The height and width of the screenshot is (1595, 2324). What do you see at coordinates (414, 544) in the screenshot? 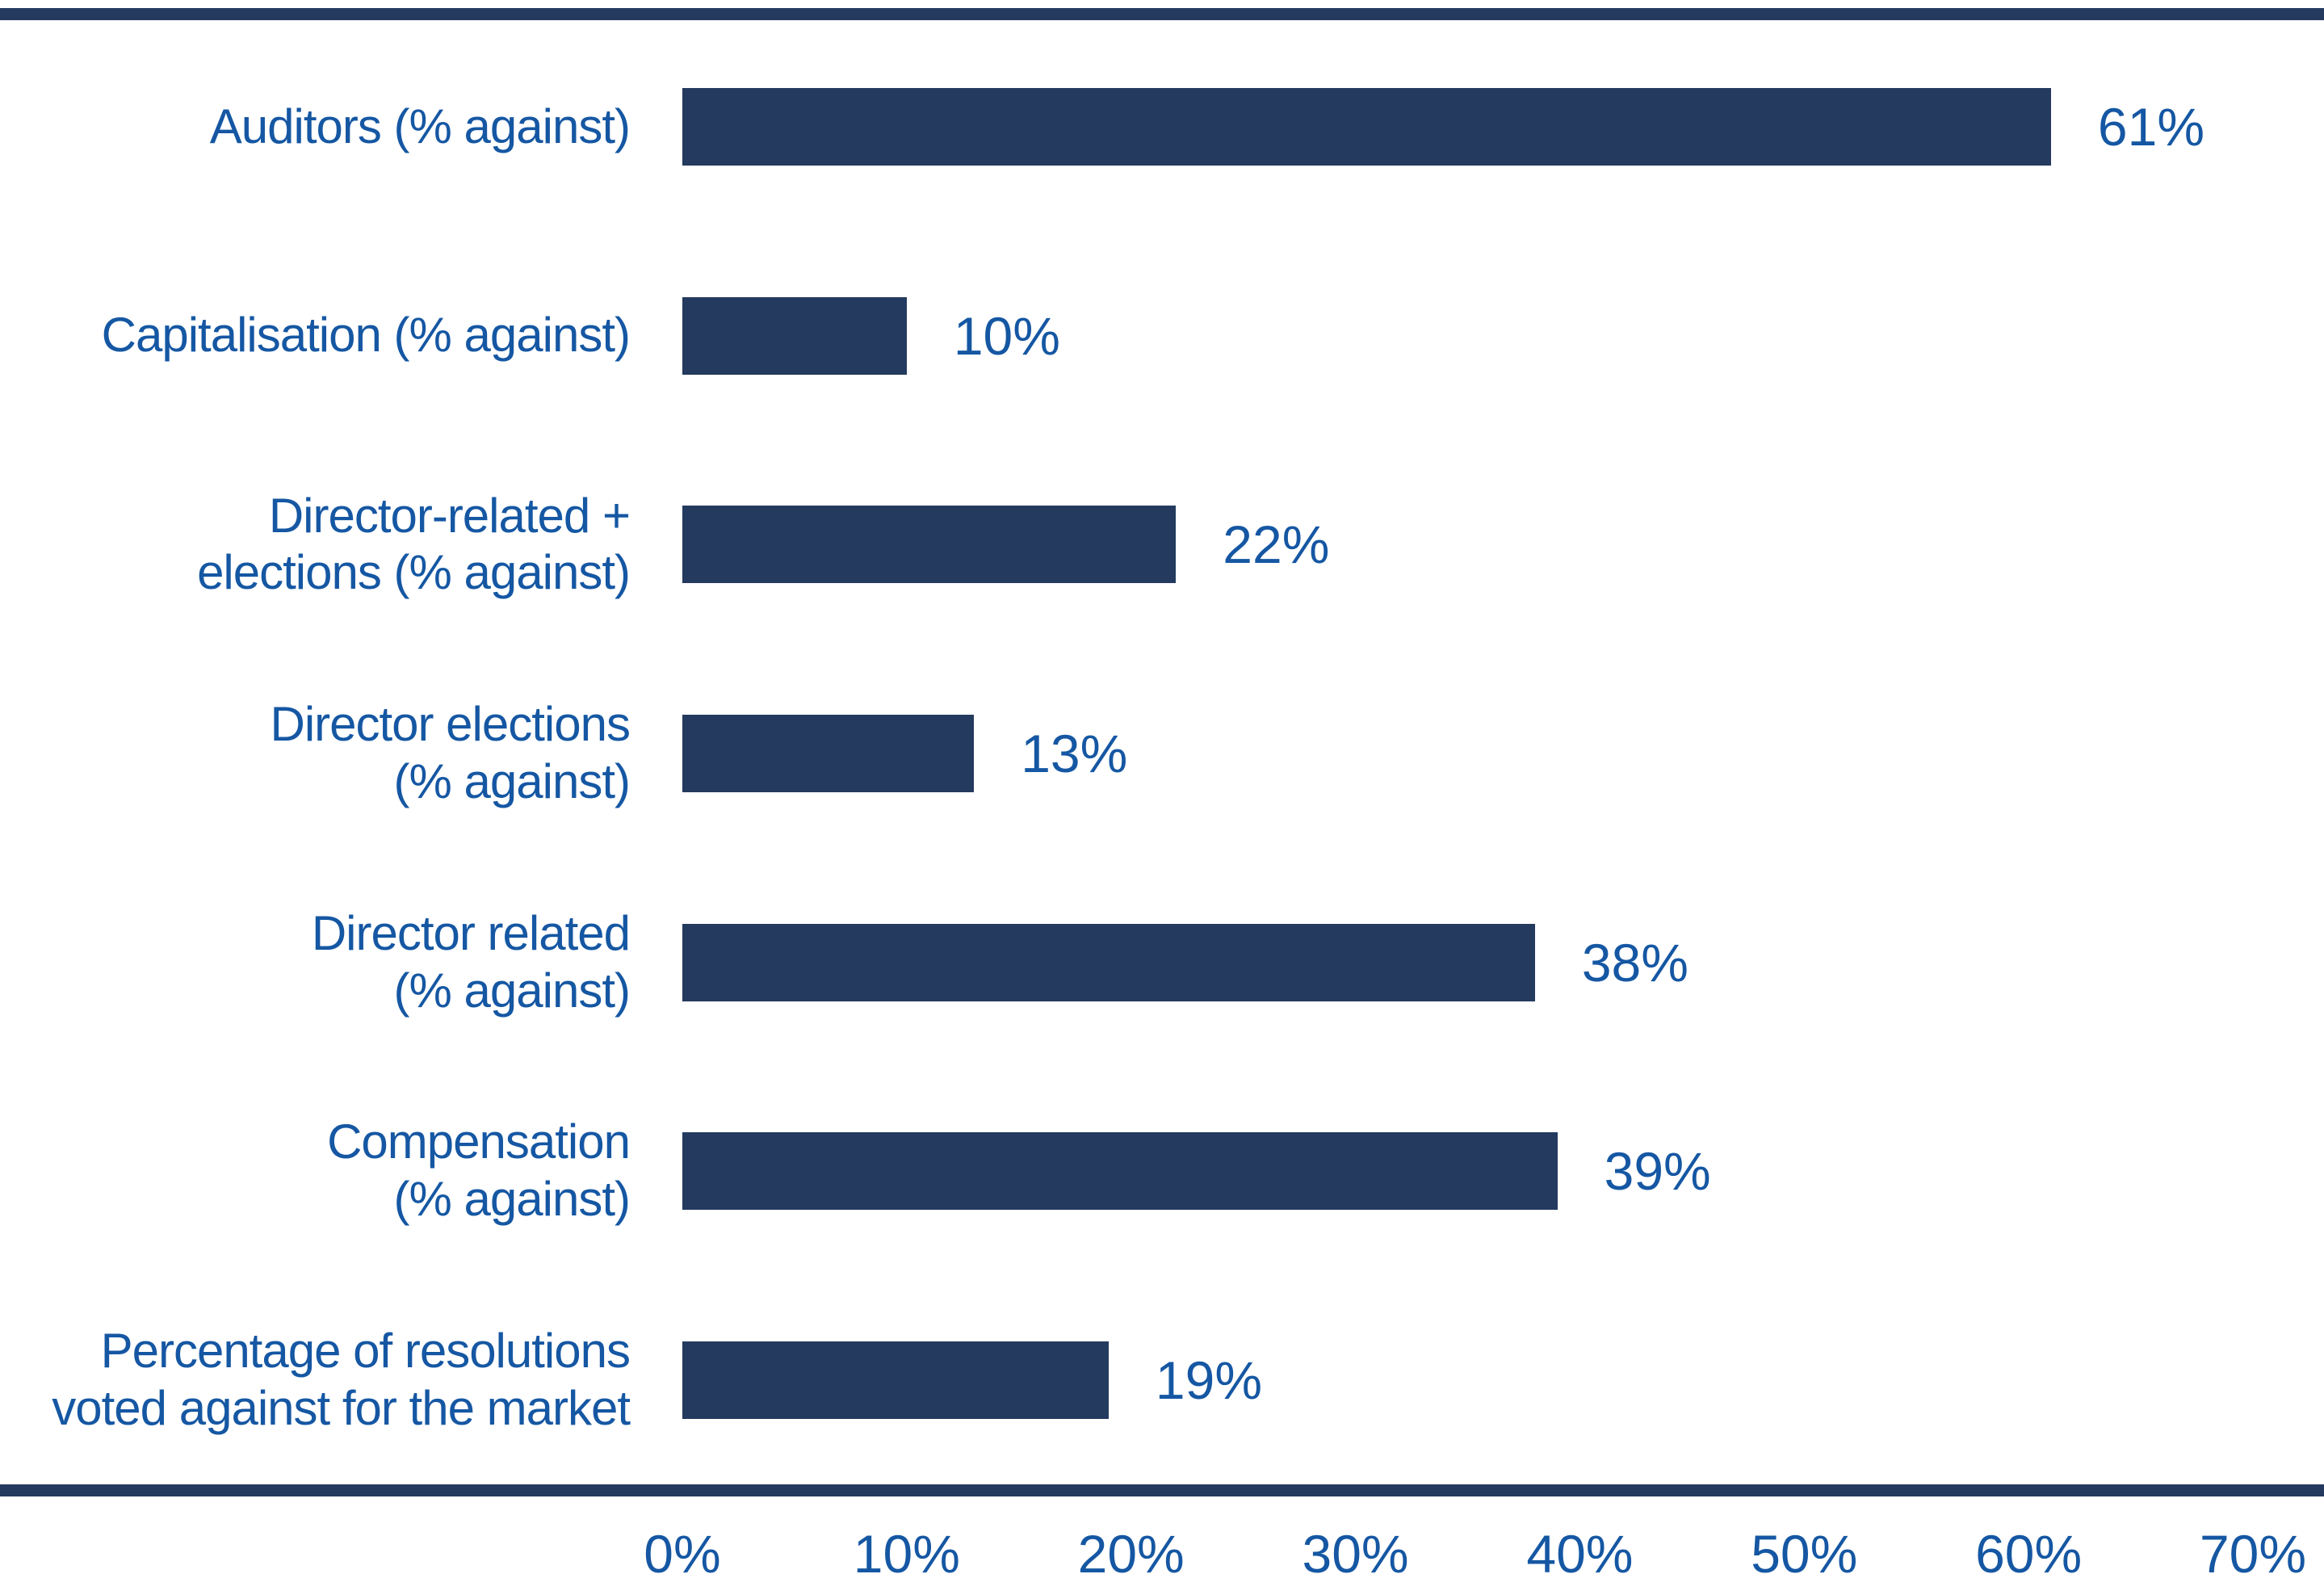
I see `category-label: Director-related + elections (% against)` at bounding box center [414, 544].